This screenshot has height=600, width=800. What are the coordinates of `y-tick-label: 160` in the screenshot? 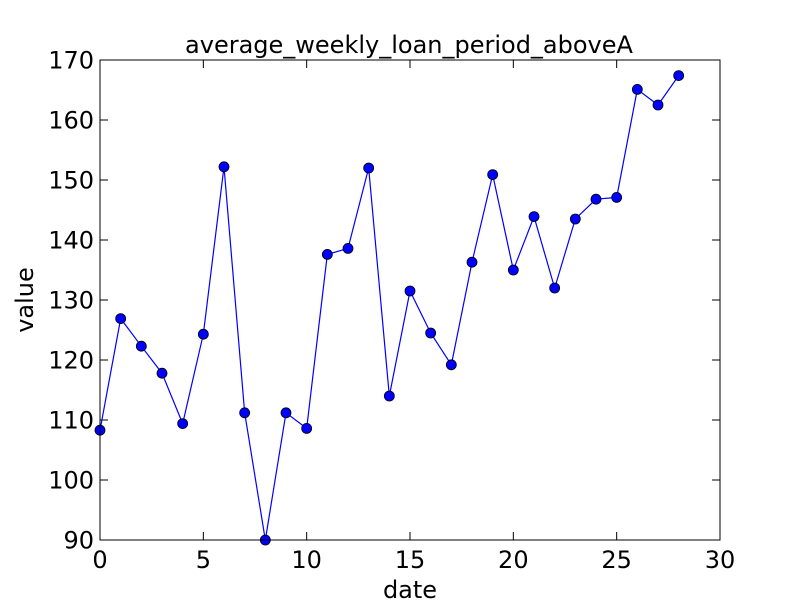 It's located at (71, 121).